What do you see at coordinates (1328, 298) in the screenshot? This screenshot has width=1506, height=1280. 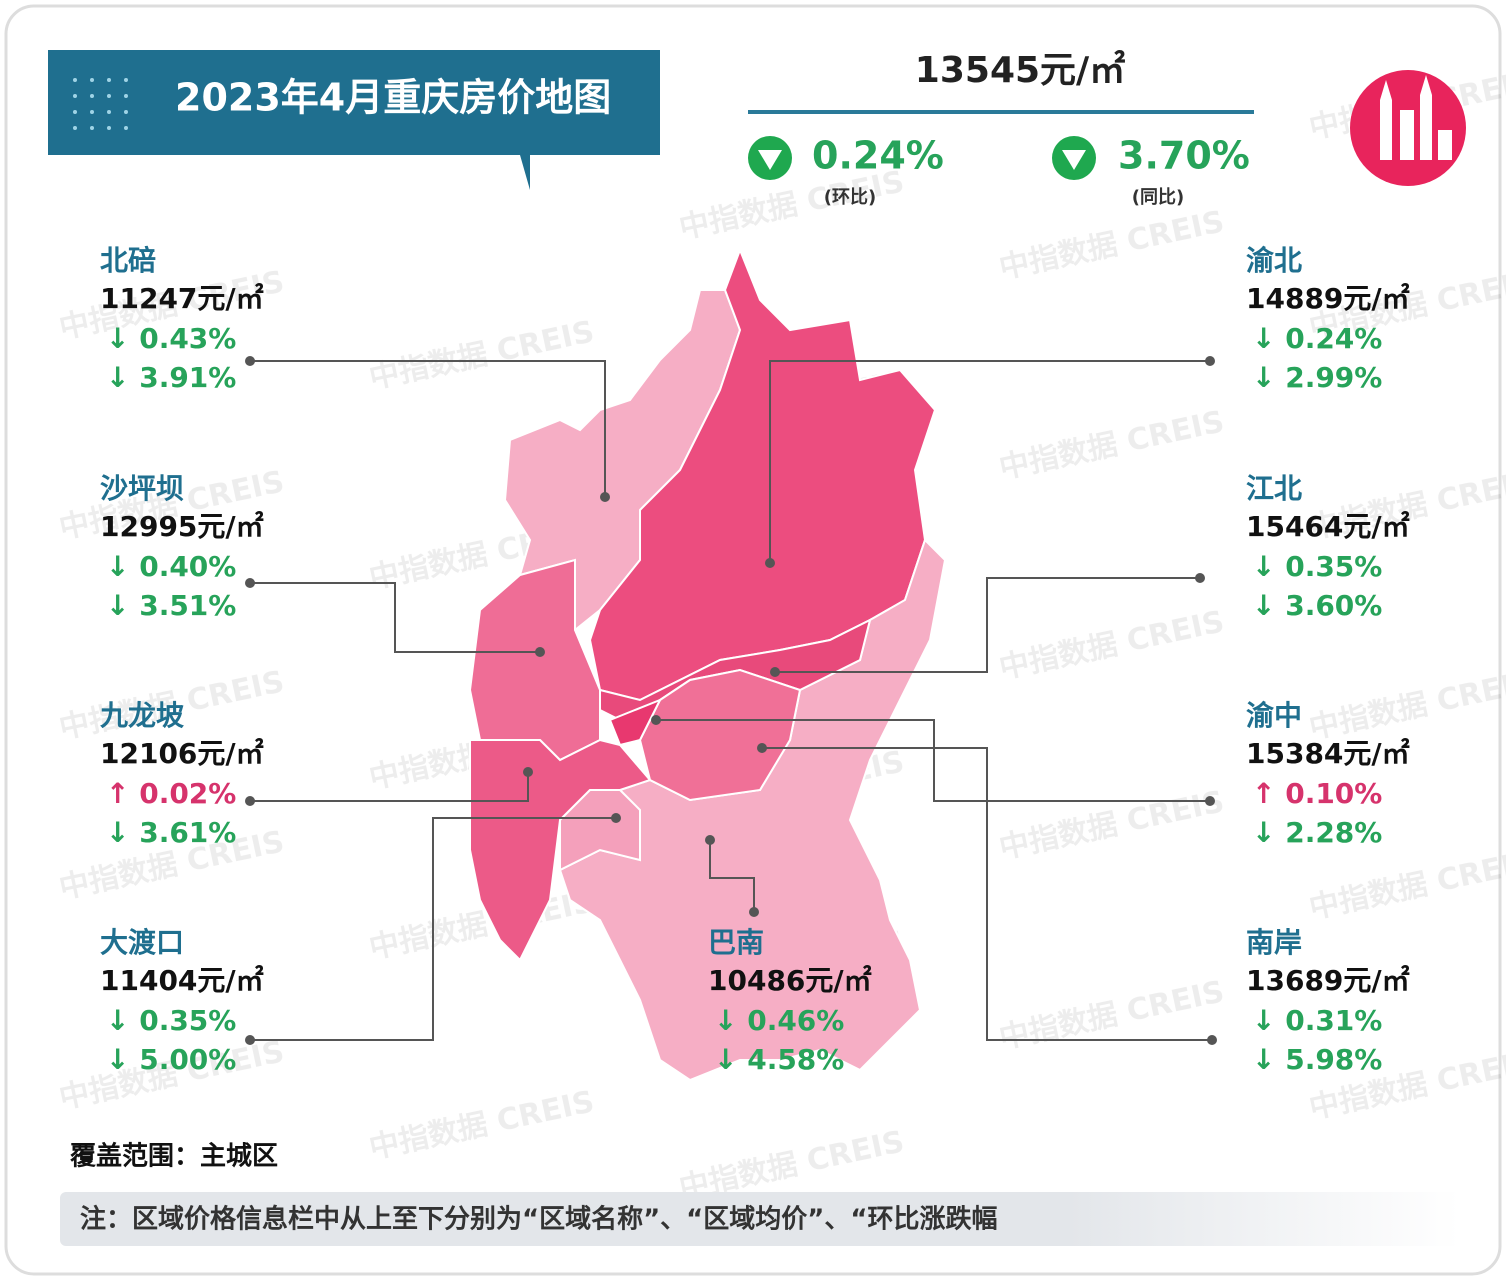 I see `district-price: 14889元/㎡` at bounding box center [1328, 298].